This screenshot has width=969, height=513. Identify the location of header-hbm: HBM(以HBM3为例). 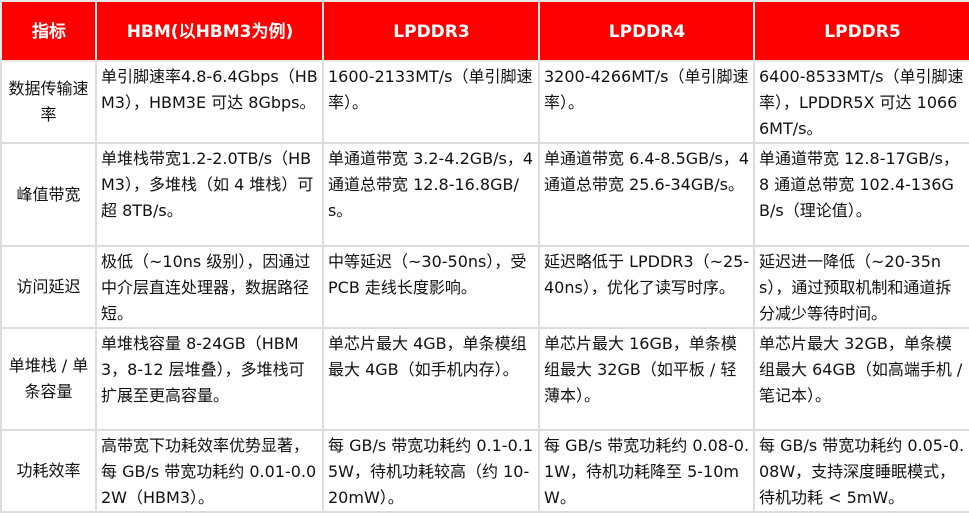
(209, 31).